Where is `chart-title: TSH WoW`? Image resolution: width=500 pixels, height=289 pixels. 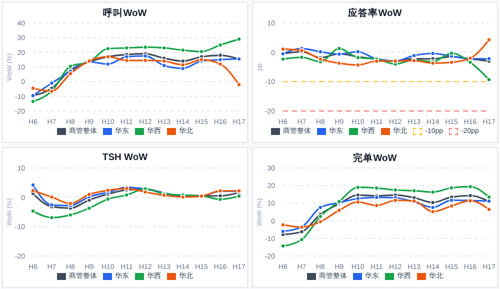 chart-title: TSH WoW is located at coordinates (125, 158).